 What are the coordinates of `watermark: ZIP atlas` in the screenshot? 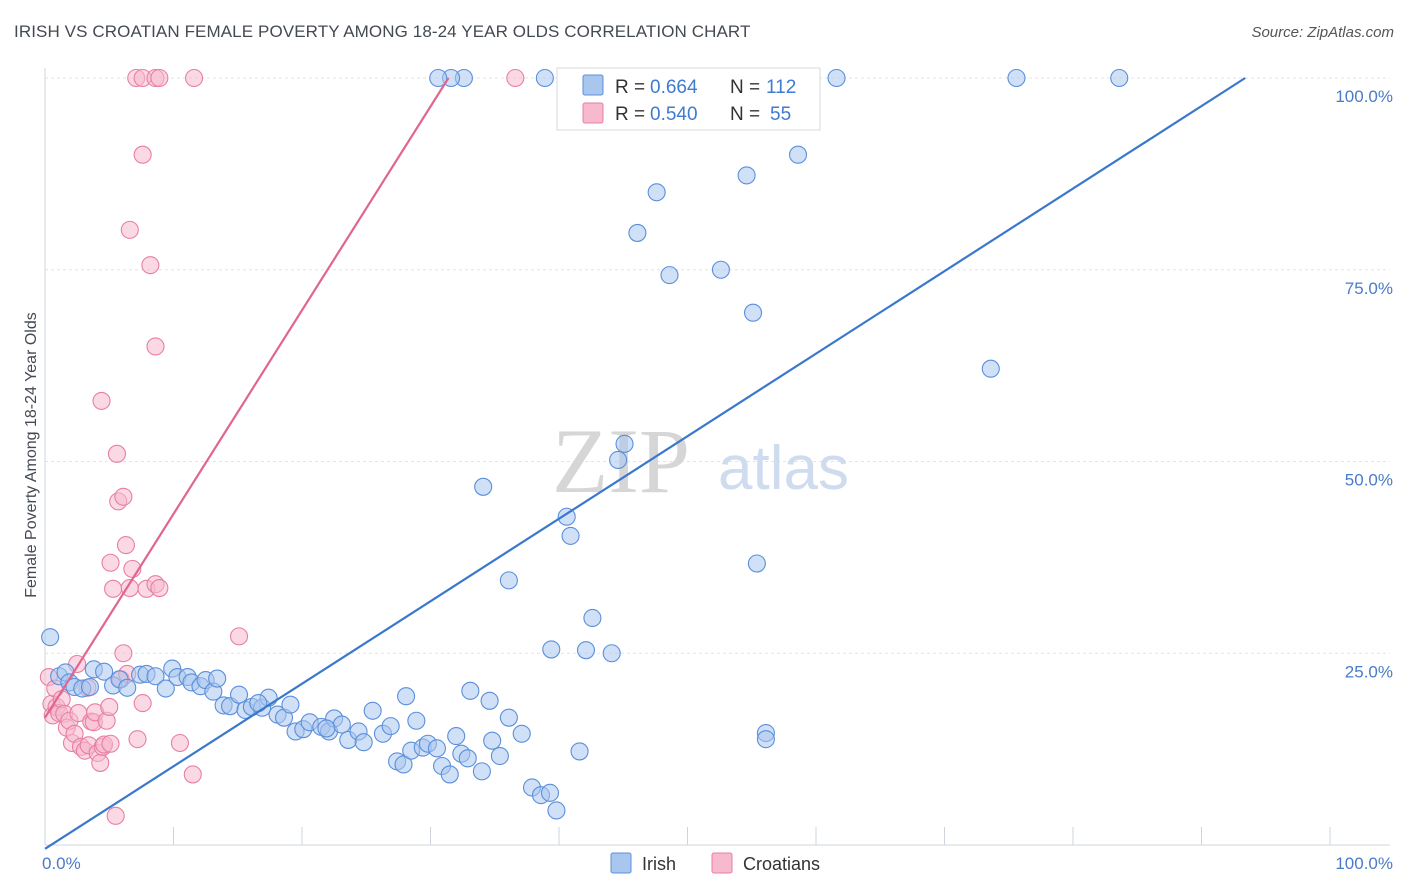 It's located at (700, 461).